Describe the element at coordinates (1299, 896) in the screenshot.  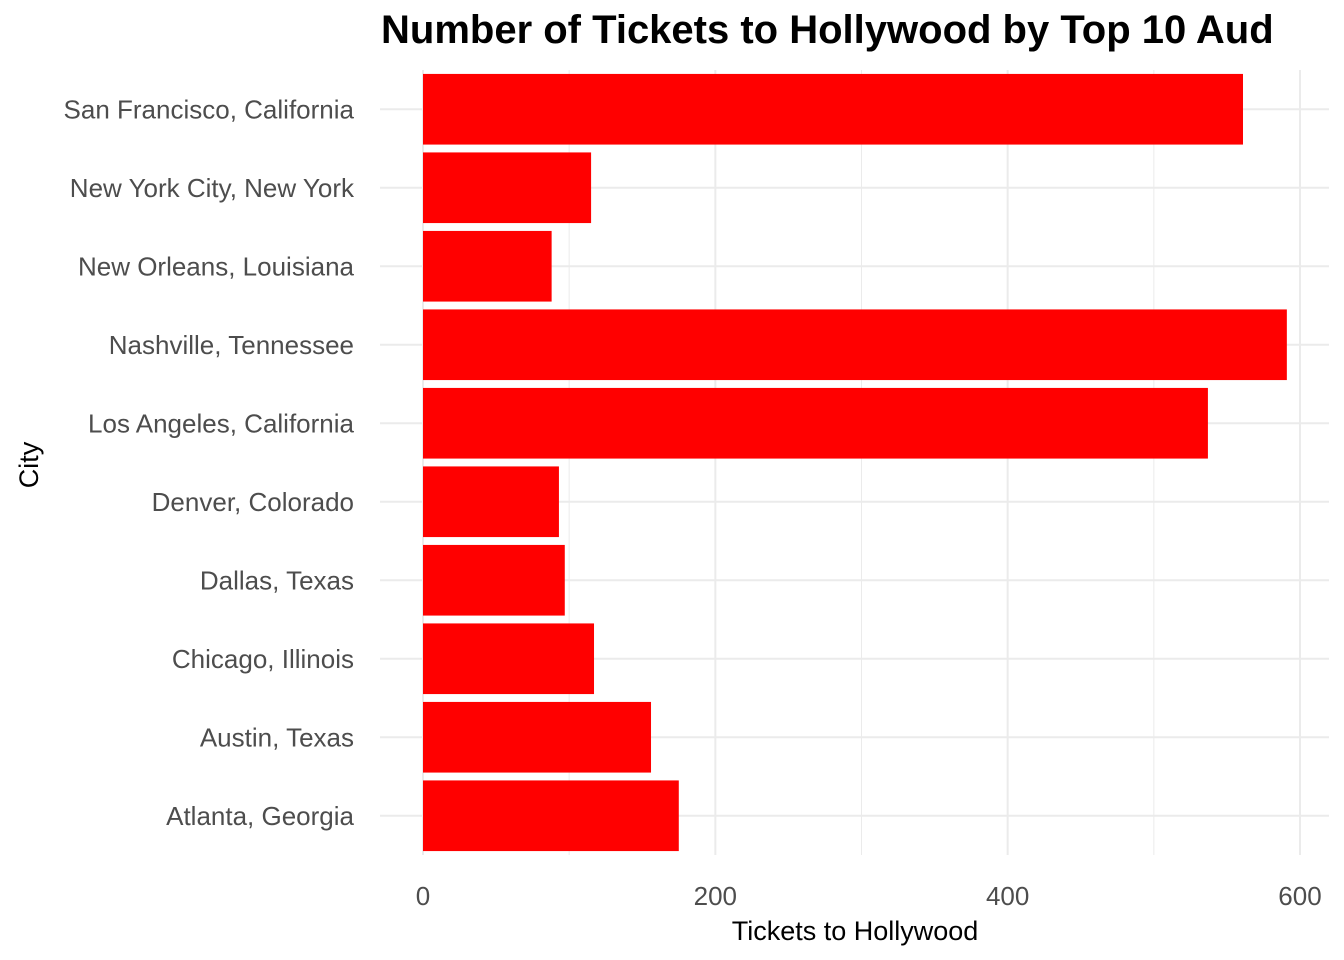
I see `x-tick-label: 600` at that location.